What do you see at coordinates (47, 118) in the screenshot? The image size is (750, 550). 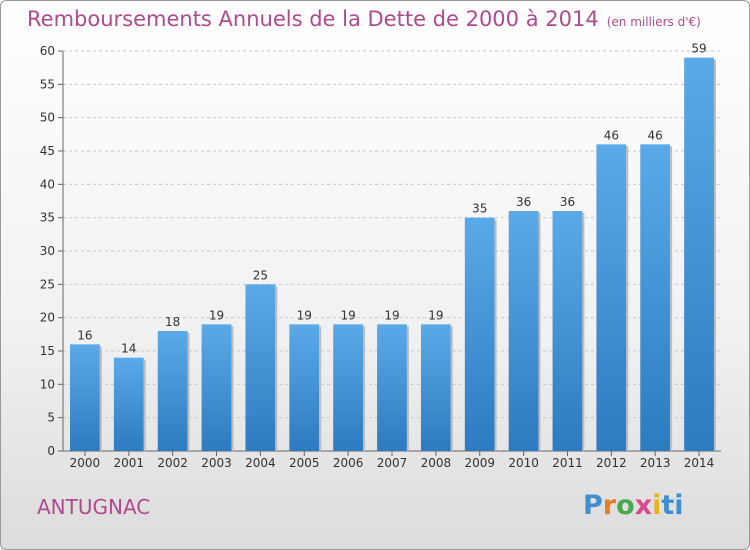 I see `y-tick-label: 50` at bounding box center [47, 118].